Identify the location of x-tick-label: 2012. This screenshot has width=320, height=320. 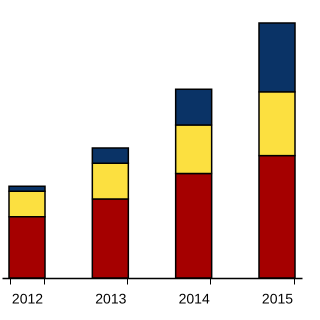
(28, 298).